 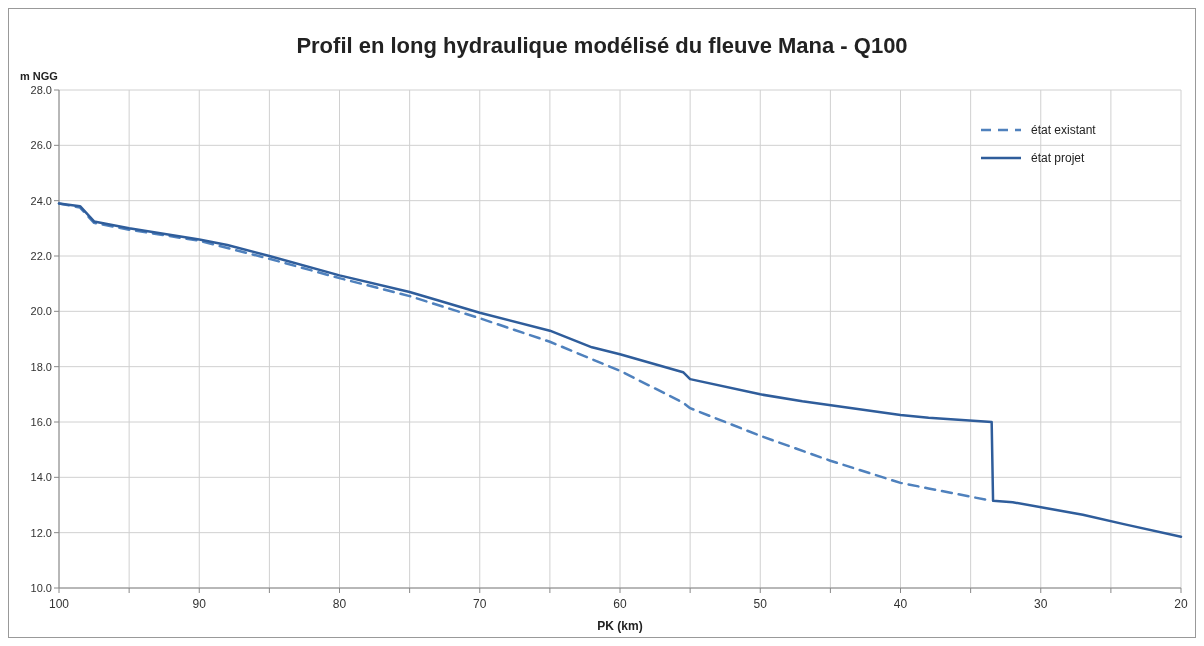 What do you see at coordinates (41, 588) in the screenshot?
I see `y-tick-label: 10.0` at bounding box center [41, 588].